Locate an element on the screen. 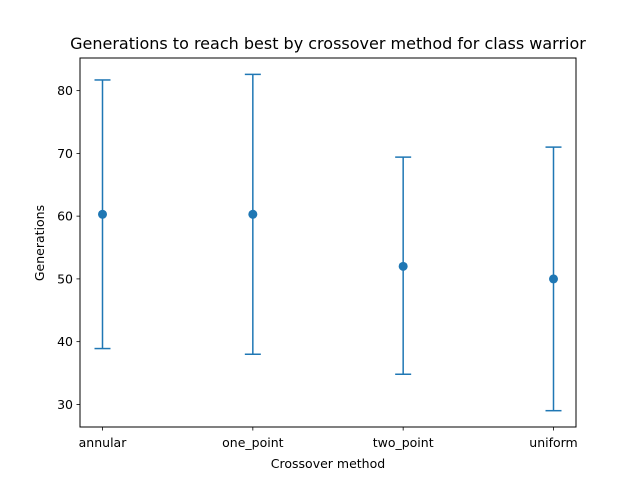  y-tick-label: 60 is located at coordinates (65, 216).